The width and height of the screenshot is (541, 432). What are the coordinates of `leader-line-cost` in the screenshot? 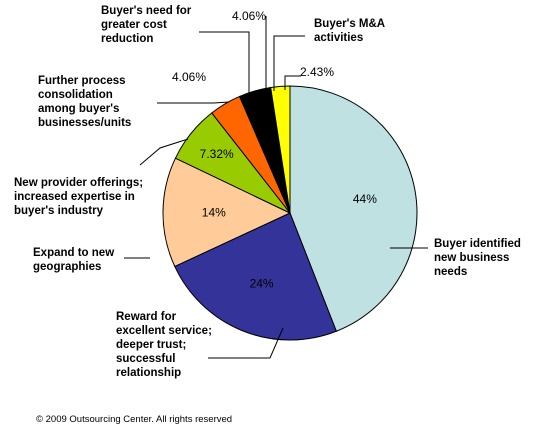 It's located at (224, 62).